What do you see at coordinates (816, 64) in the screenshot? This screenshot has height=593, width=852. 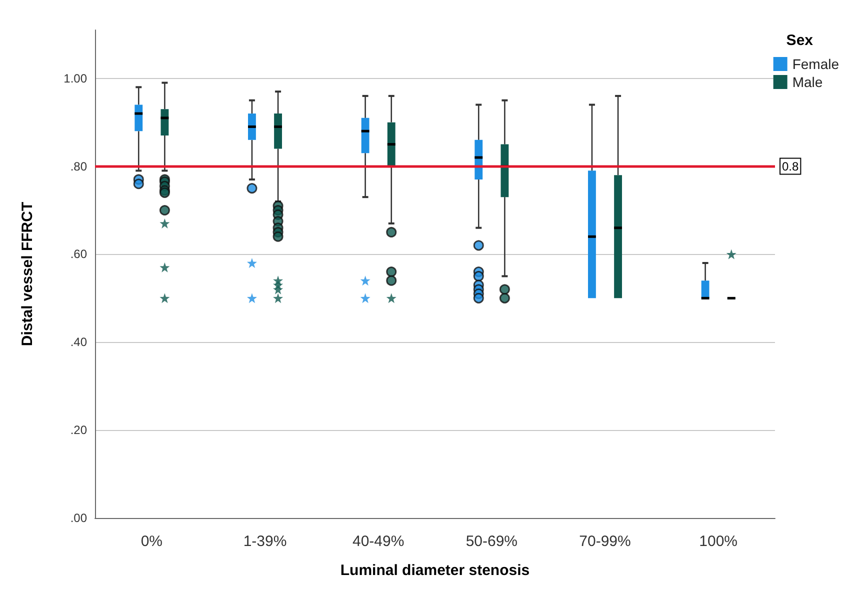 I see `legend-label: Female` at bounding box center [816, 64].